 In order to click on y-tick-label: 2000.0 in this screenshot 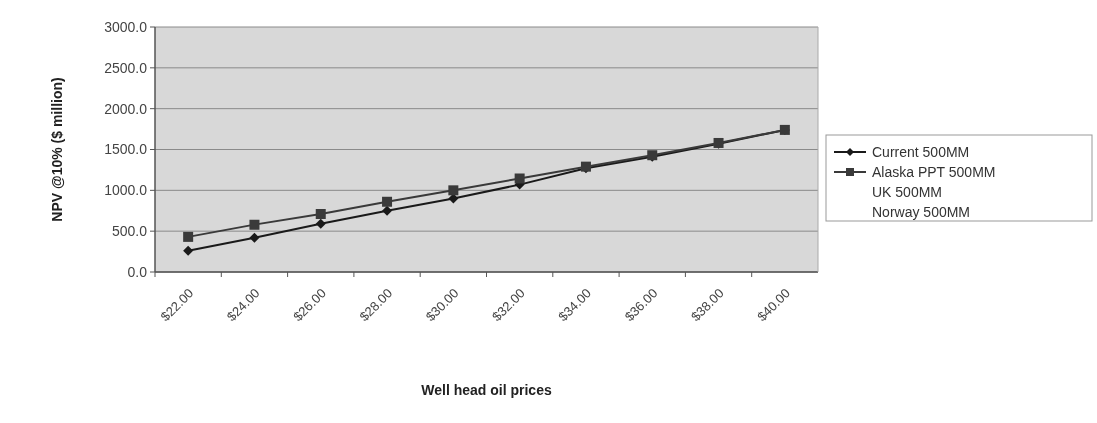, I will do `click(126, 108)`.